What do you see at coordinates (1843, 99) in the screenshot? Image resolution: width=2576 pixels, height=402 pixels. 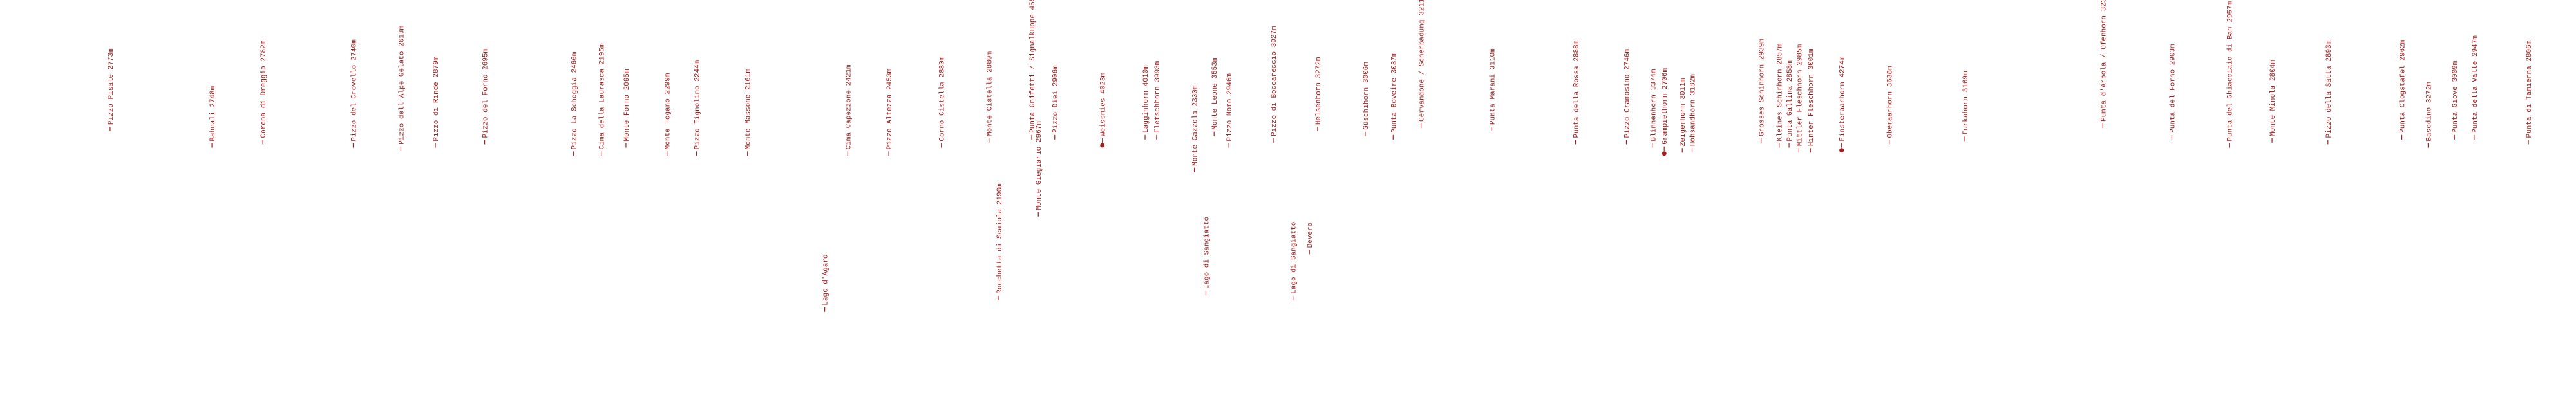 I see `peak-label: Finsteraarhorn 4274m` at bounding box center [1843, 99].